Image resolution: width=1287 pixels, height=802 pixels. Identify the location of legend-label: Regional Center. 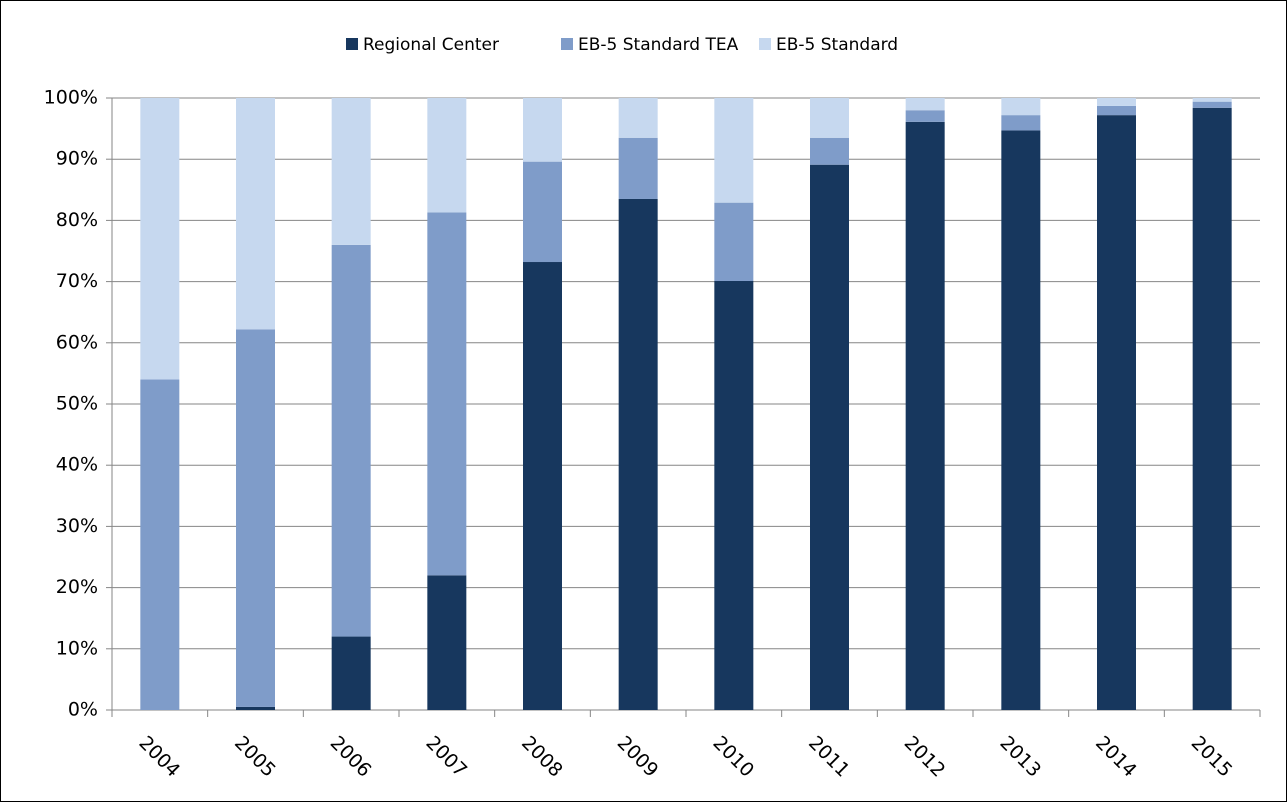
(431, 45).